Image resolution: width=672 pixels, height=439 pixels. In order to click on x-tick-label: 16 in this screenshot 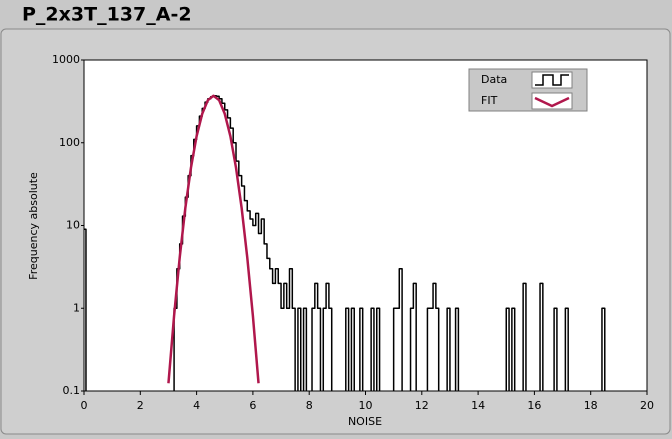, I will do `click(534, 405)`.